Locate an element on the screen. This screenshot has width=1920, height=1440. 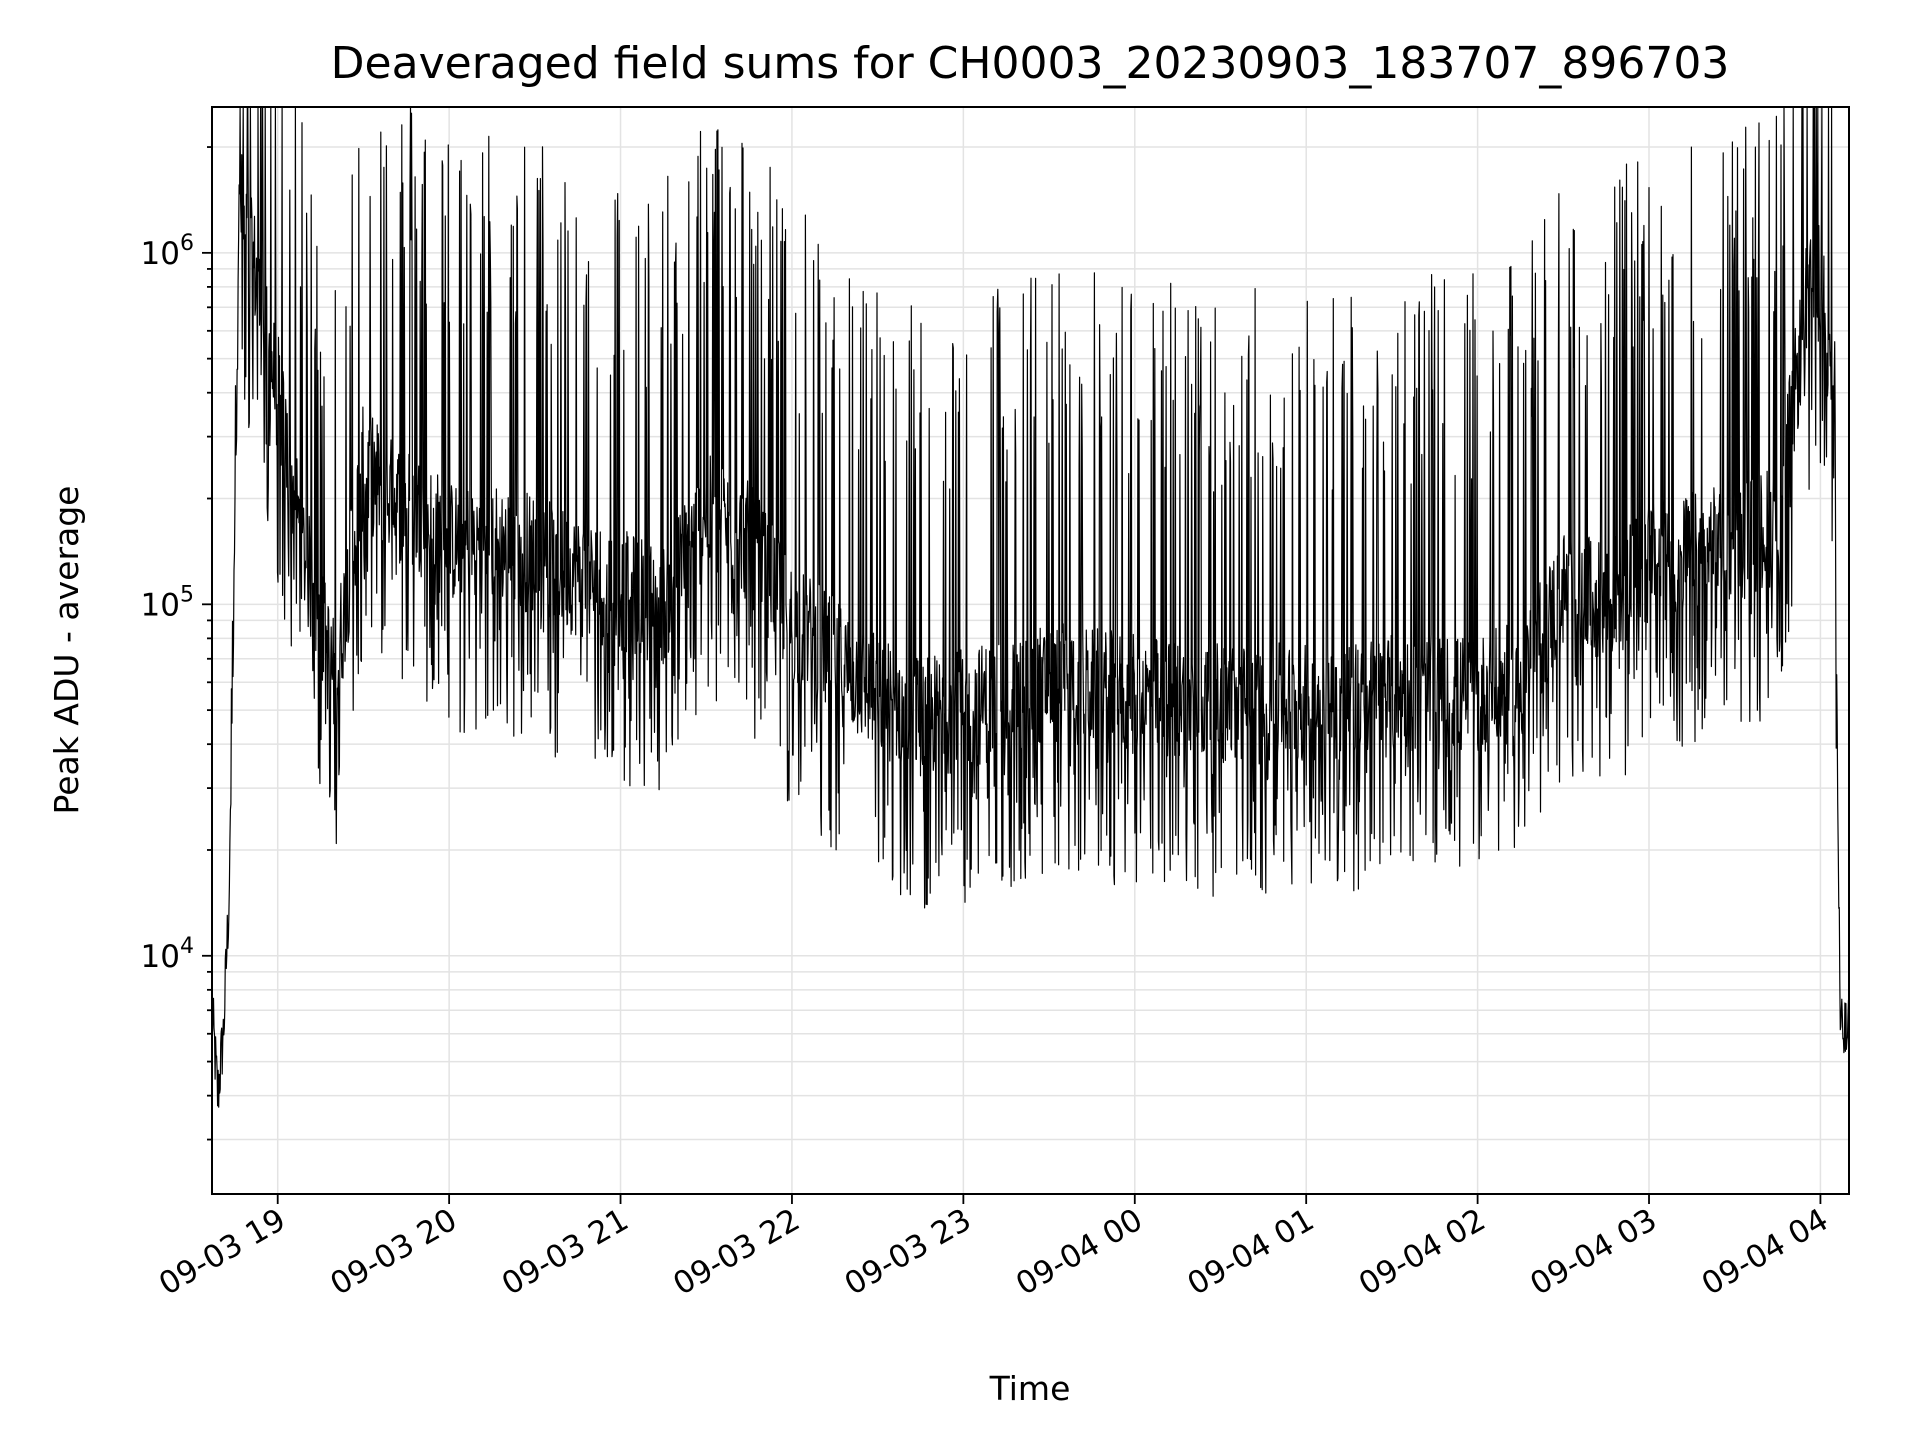
x-axis-label: Time is located at coordinates (1030, 1388).